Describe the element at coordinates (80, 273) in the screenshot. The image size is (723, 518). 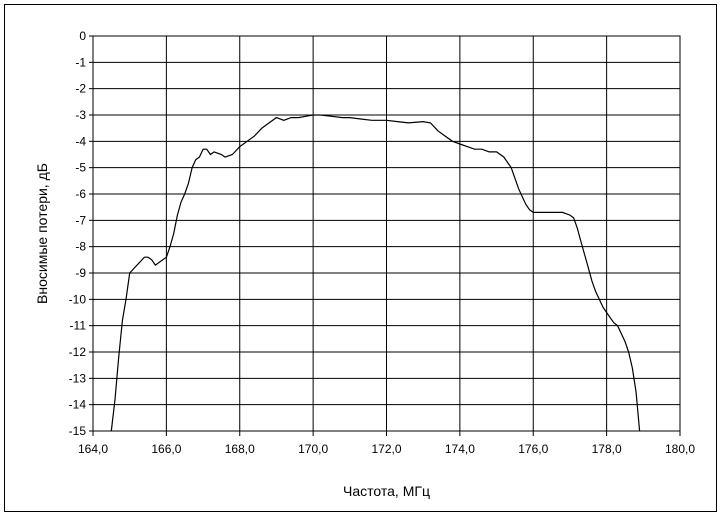
I see `y-tick-label: -9` at that location.